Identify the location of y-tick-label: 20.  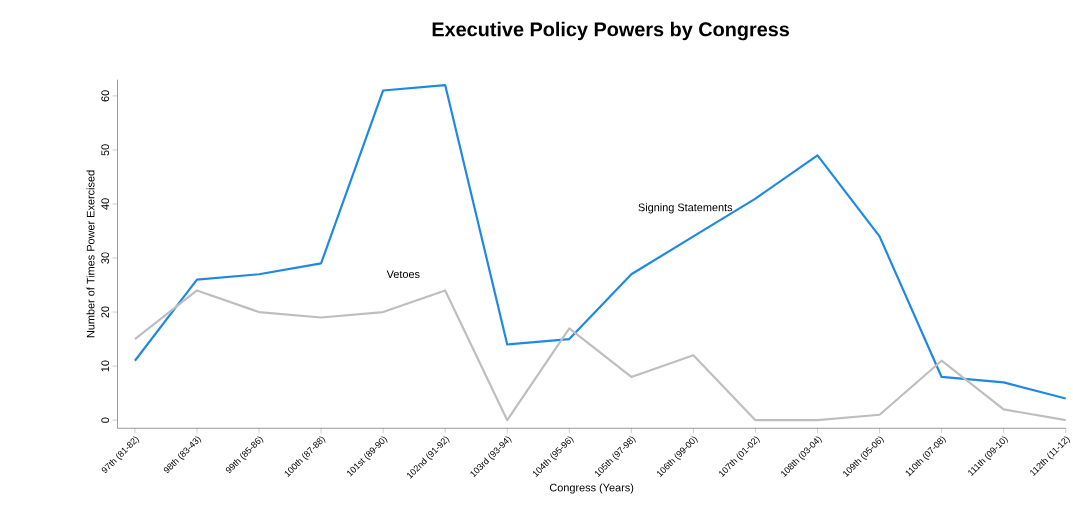
(105, 312).